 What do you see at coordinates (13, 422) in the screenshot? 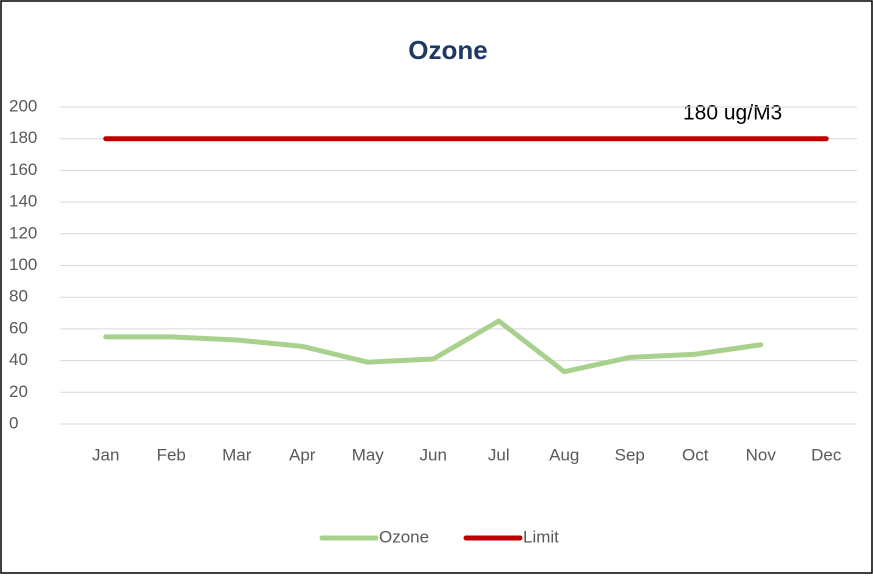
I see `y-tick-label: 0` at bounding box center [13, 422].